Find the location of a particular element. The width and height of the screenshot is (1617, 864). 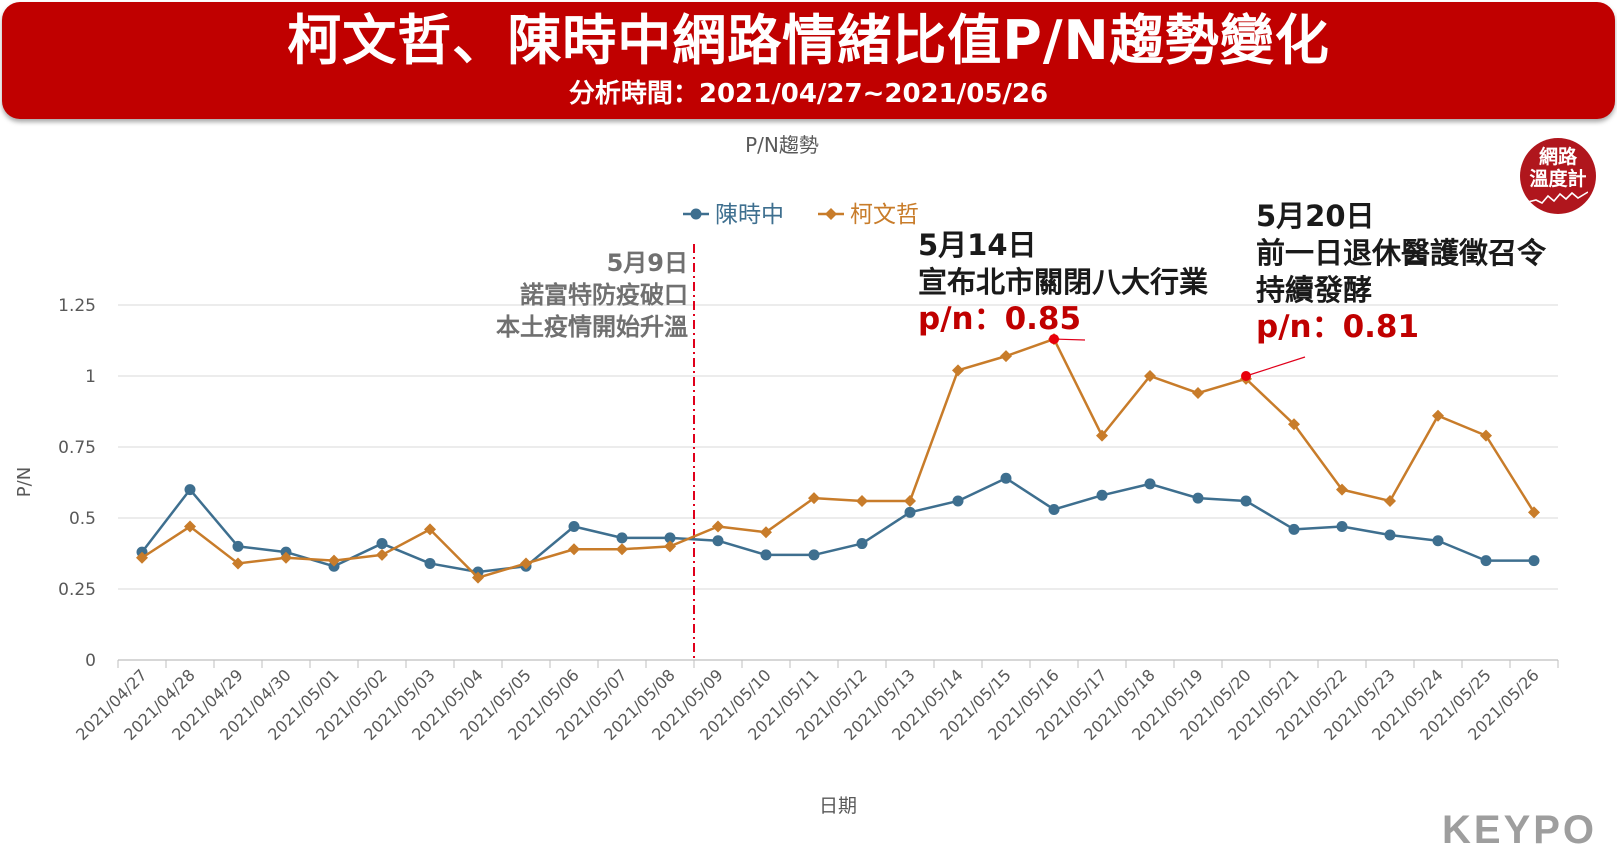

legend-label: 柯文哲 is located at coordinates (884, 215).